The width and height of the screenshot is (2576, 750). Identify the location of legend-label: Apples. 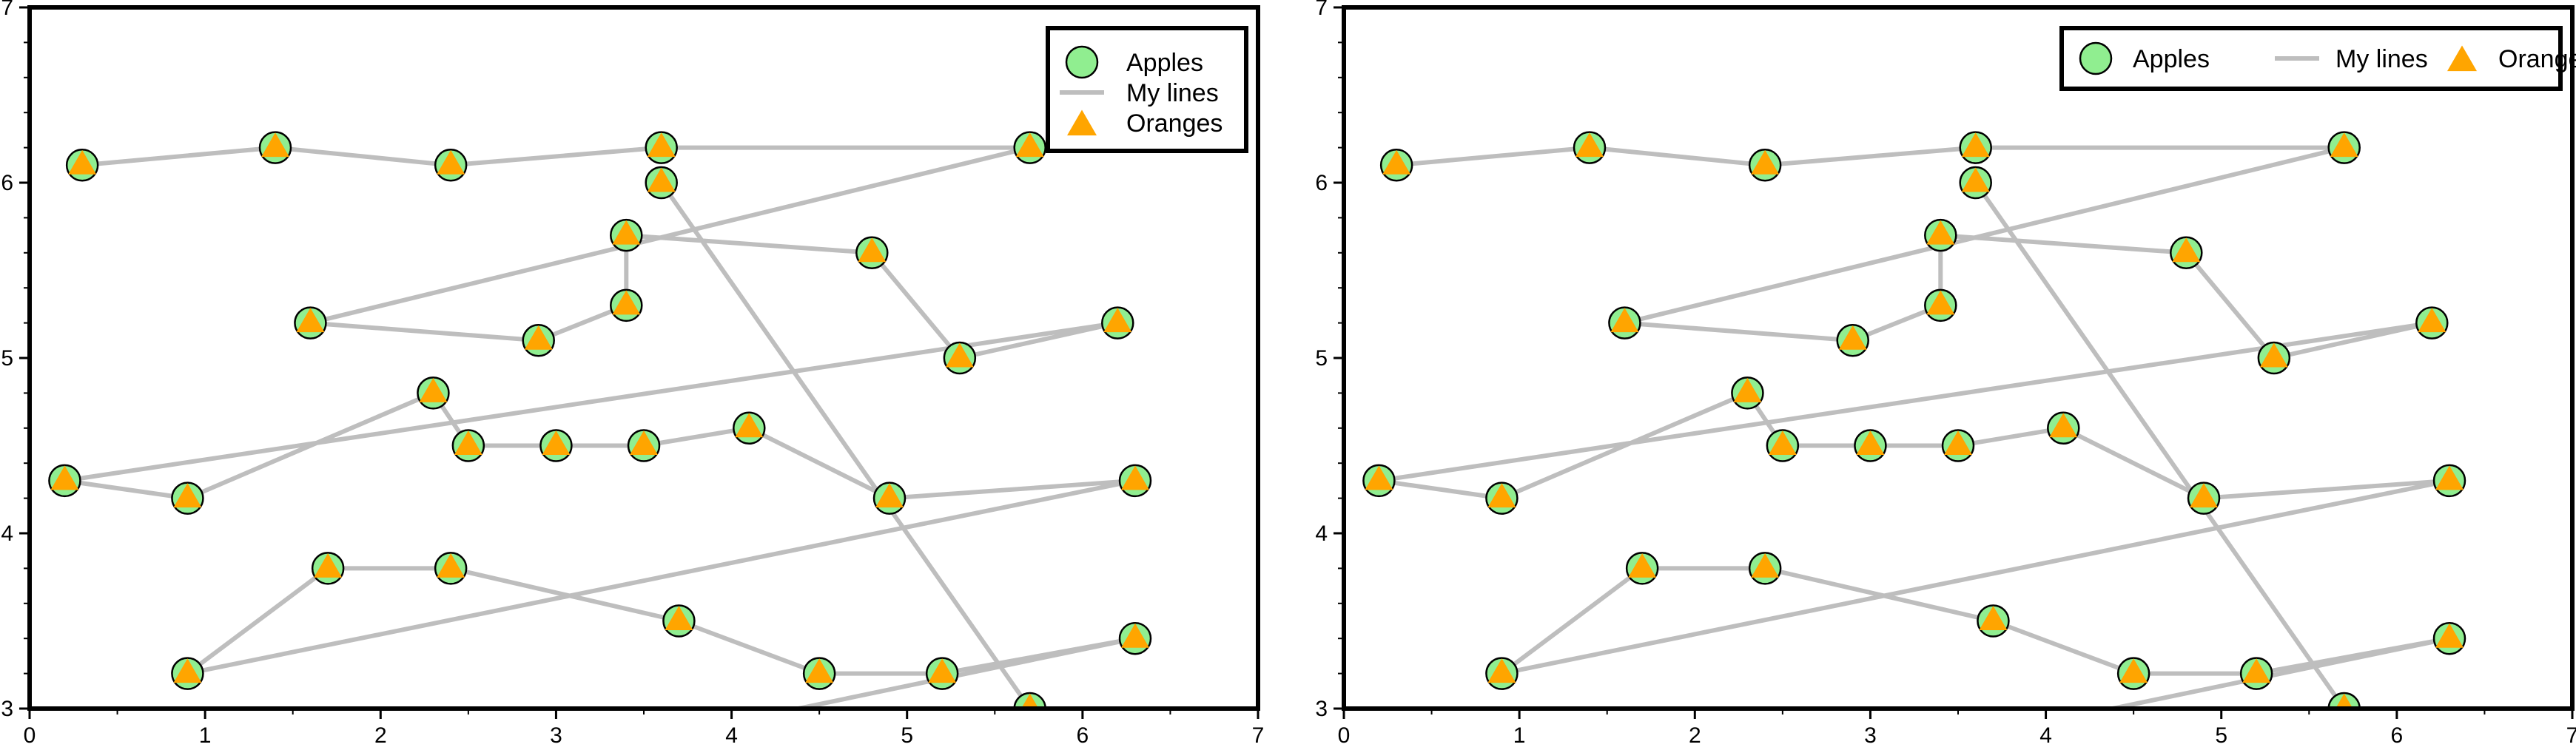
(1164, 63).